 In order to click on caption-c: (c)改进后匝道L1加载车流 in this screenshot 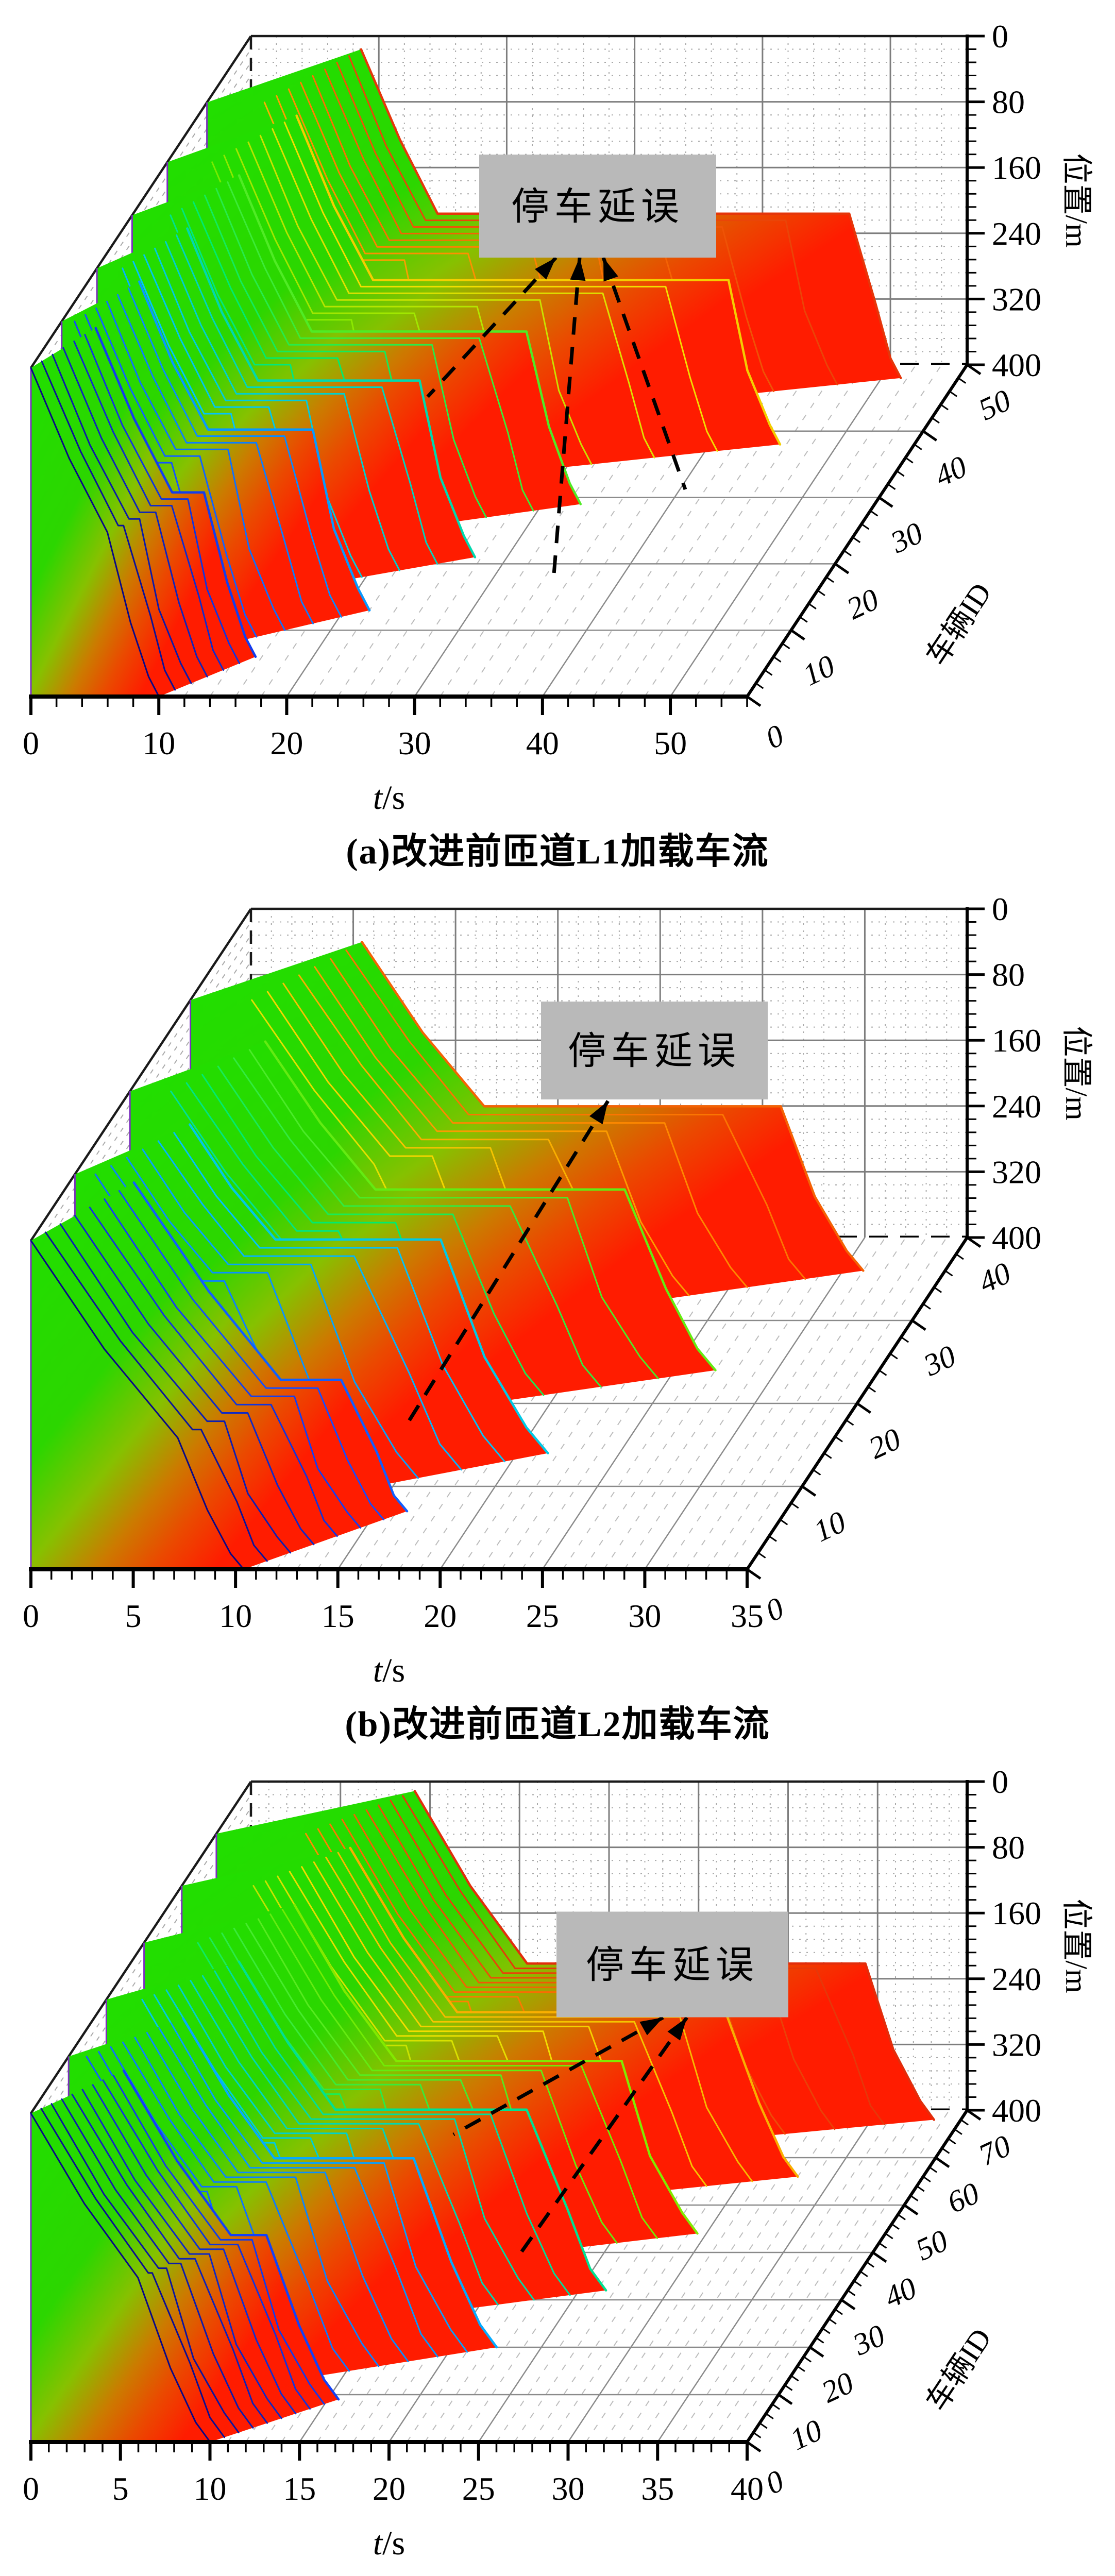, I will do `click(557, 2572)`.